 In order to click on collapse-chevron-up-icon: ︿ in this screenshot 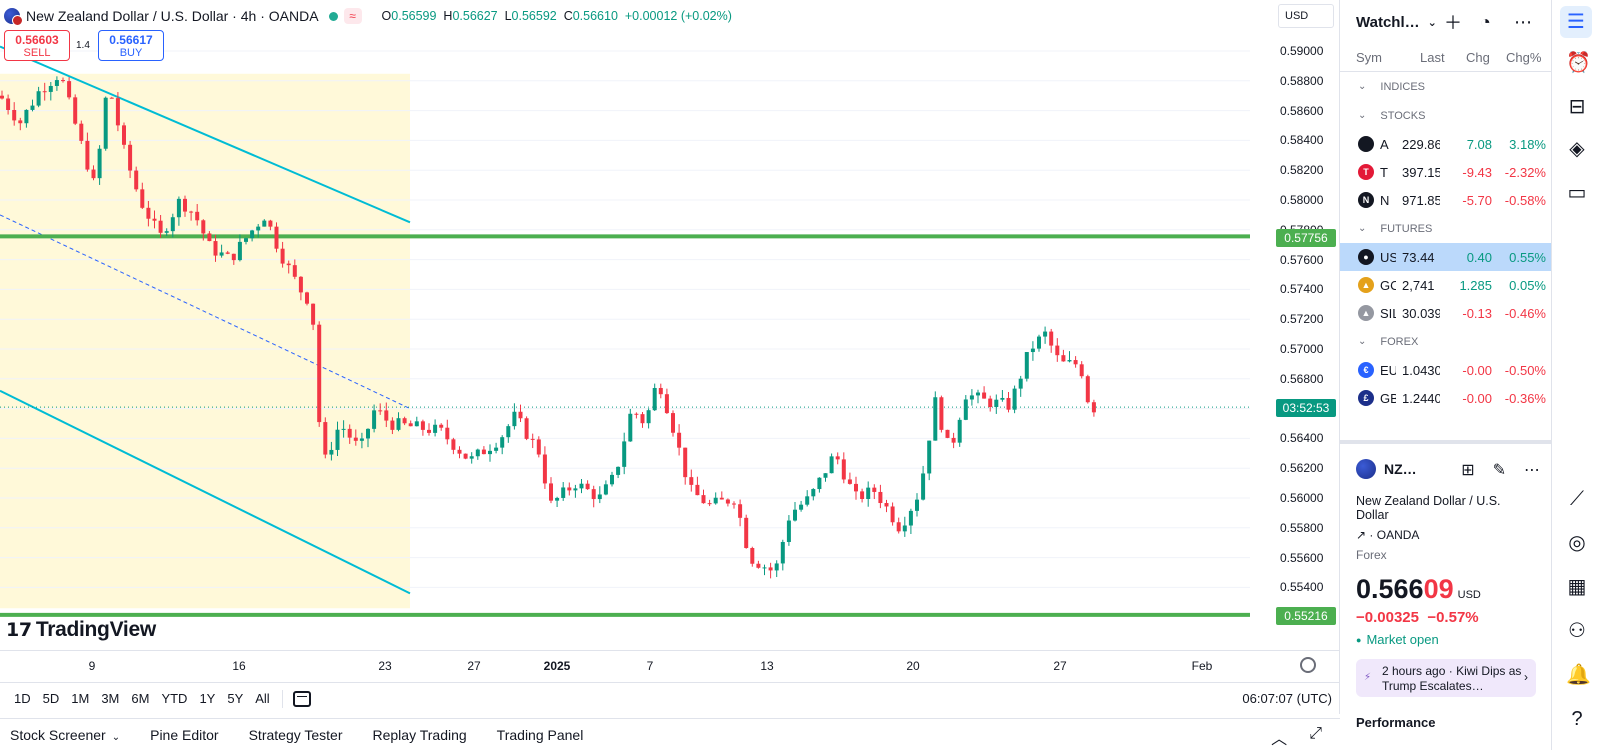, I will do `click(1279, 739)`.